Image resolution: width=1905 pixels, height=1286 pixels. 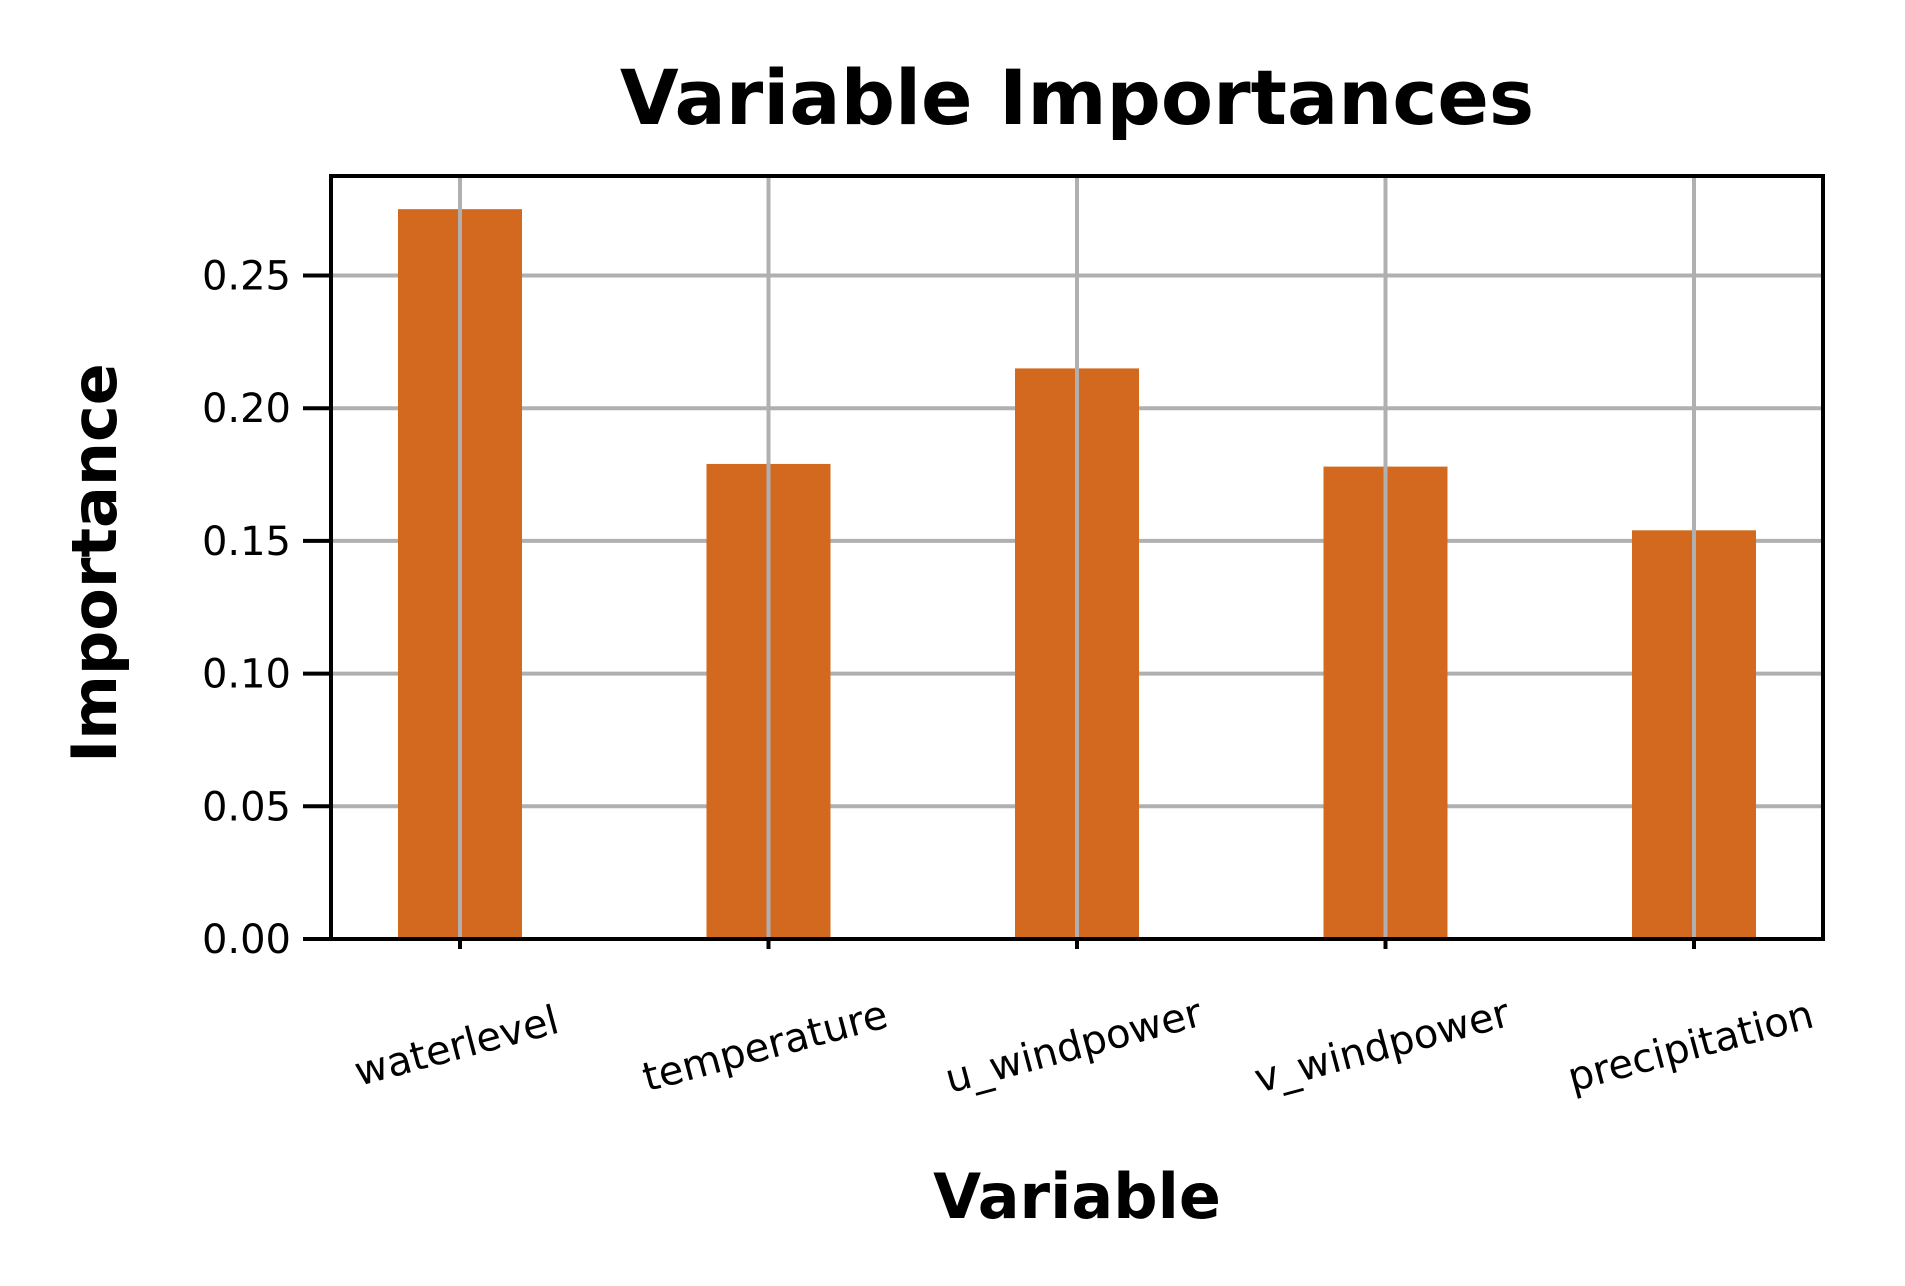 What do you see at coordinates (246, 277) in the screenshot?
I see `y-tick-label: 0.25` at bounding box center [246, 277].